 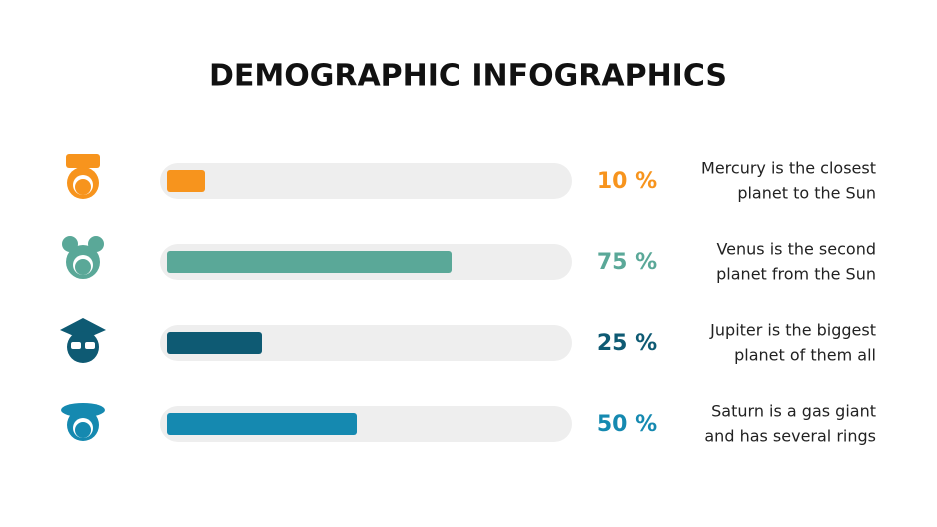 What do you see at coordinates (788, 168) in the screenshot?
I see `description: Mercury is the closest` at bounding box center [788, 168].